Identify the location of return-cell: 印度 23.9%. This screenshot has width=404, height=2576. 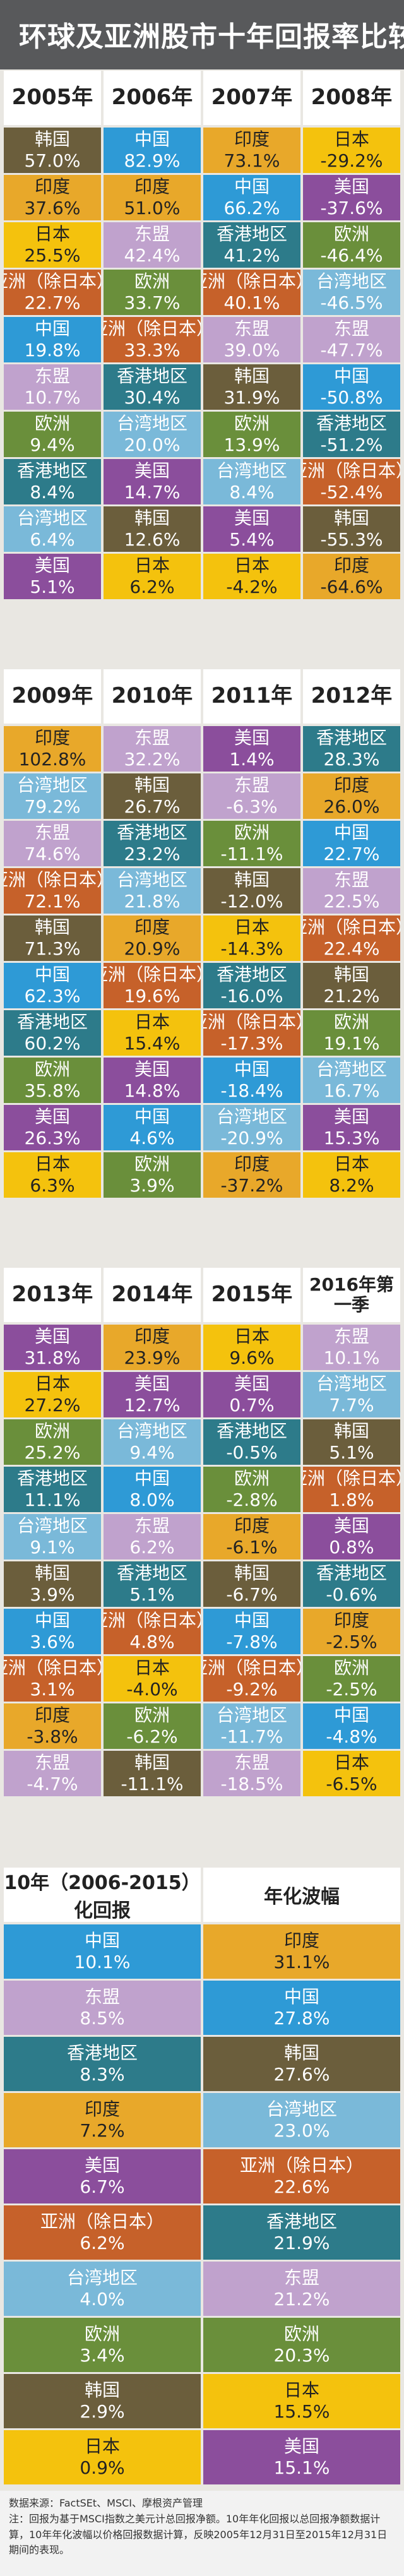
(152, 1347).